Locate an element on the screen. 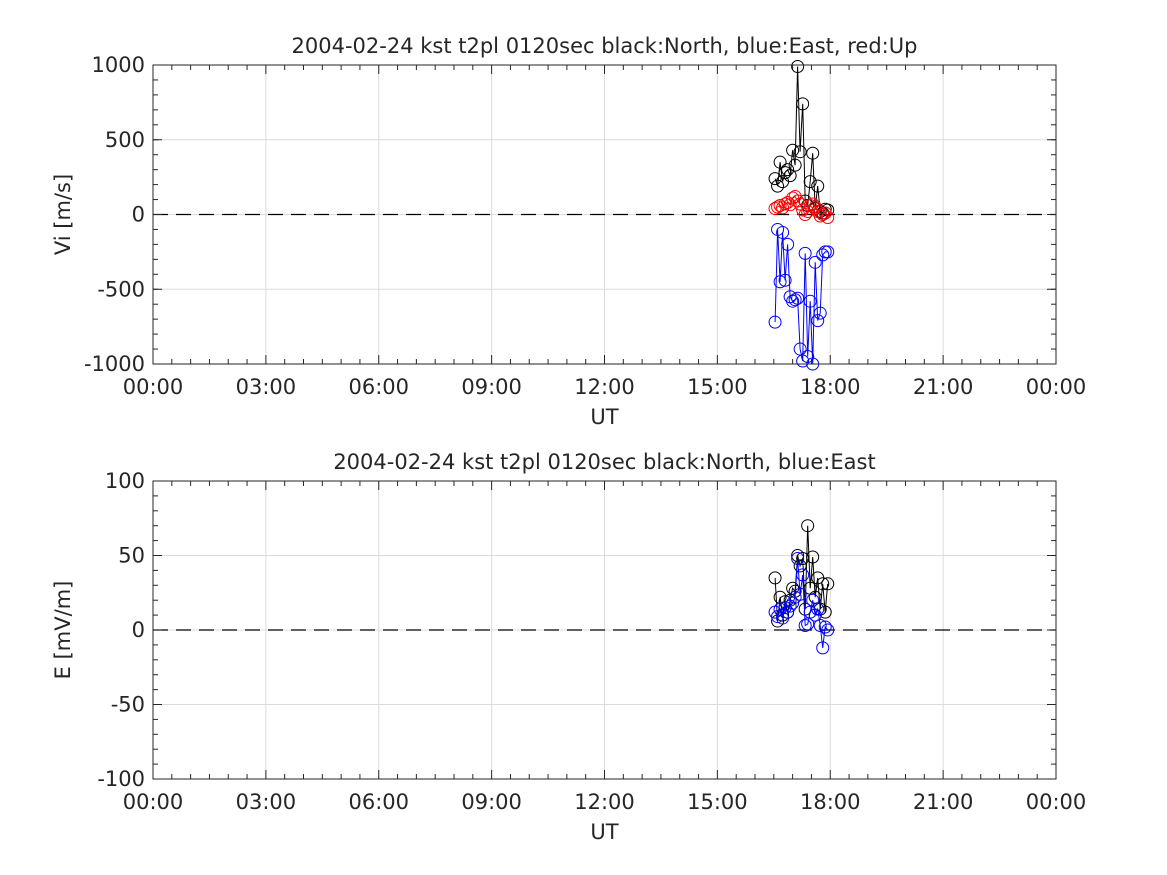 Image resolution: width=1167 pixels, height=875 pixels. y-tick-label: -500 is located at coordinates (121, 289).